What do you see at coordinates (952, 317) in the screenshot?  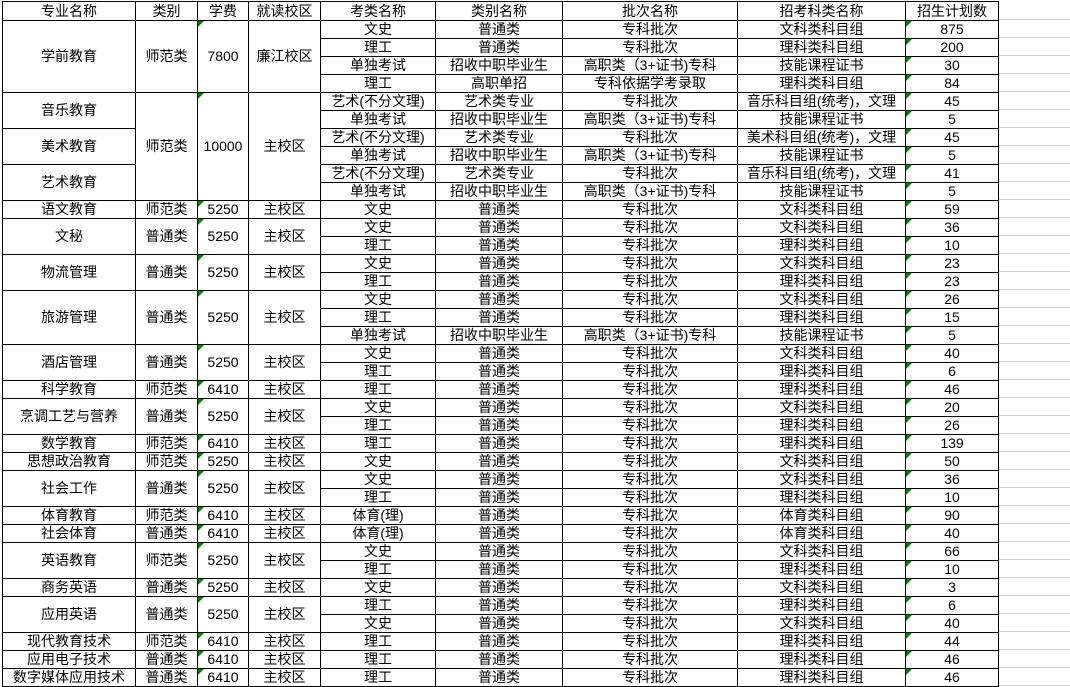 I see `plan-count-cell: 15` at bounding box center [952, 317].